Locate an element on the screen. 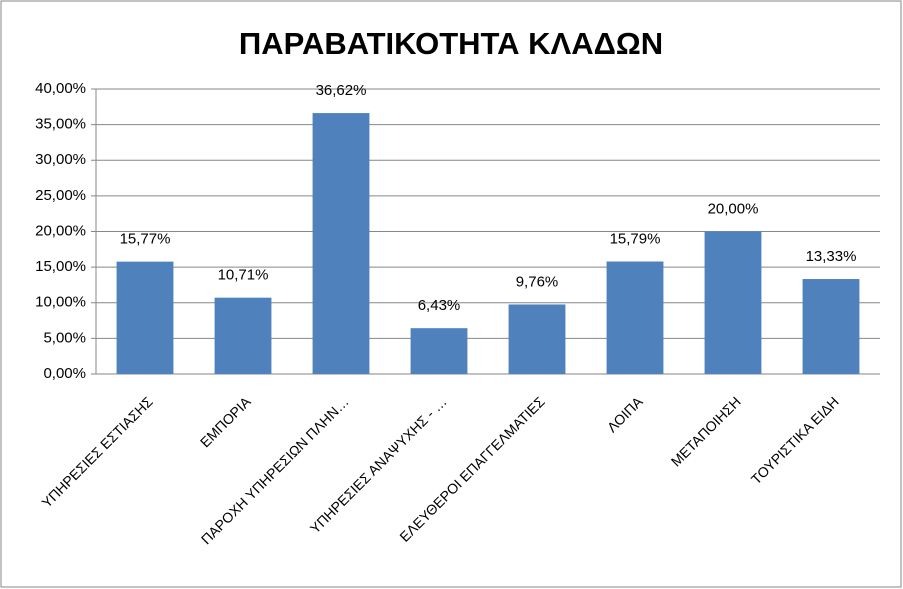  value-label: 9,76% is located at coordinates (537, 281).